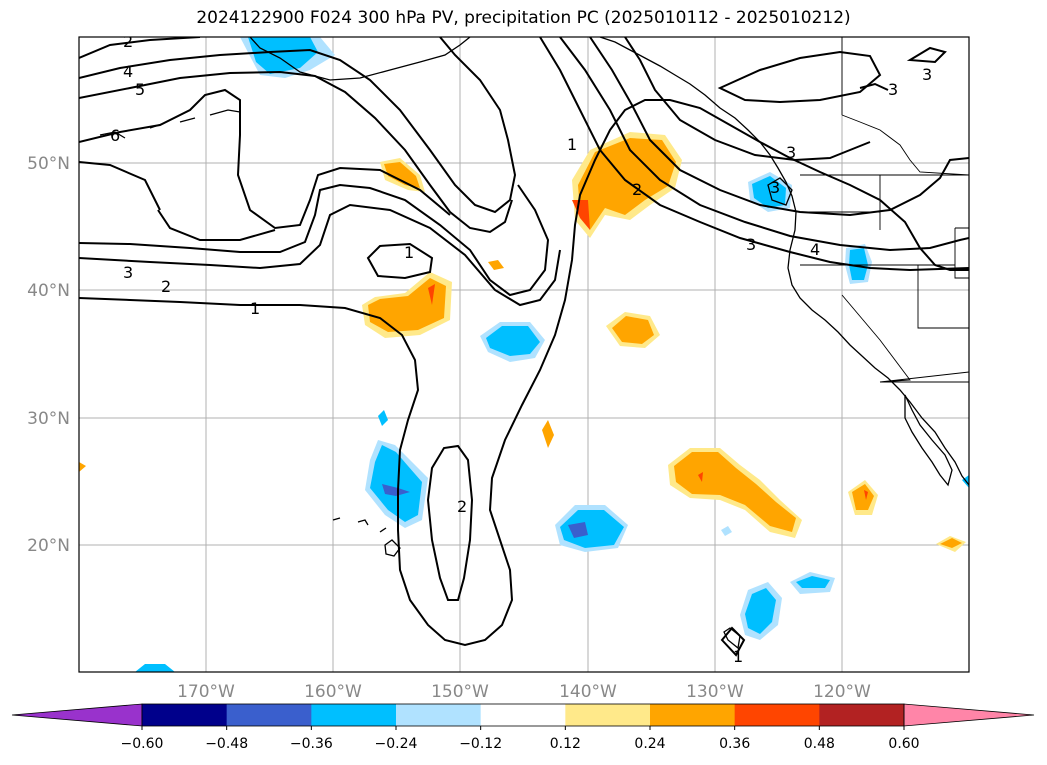  I want to click on lon-tick-label: 140°W, so click(588, 692).